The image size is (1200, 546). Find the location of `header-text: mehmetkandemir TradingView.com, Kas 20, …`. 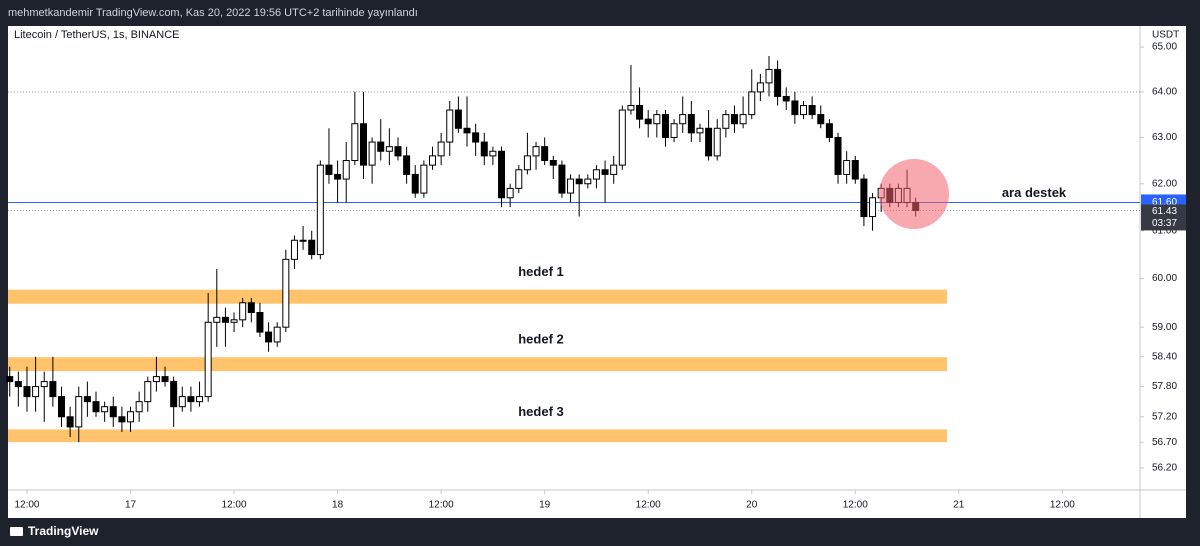

header-text: mehmetkandemir TradingView.com, Kas 20, … is located at coordinates (213, 13).